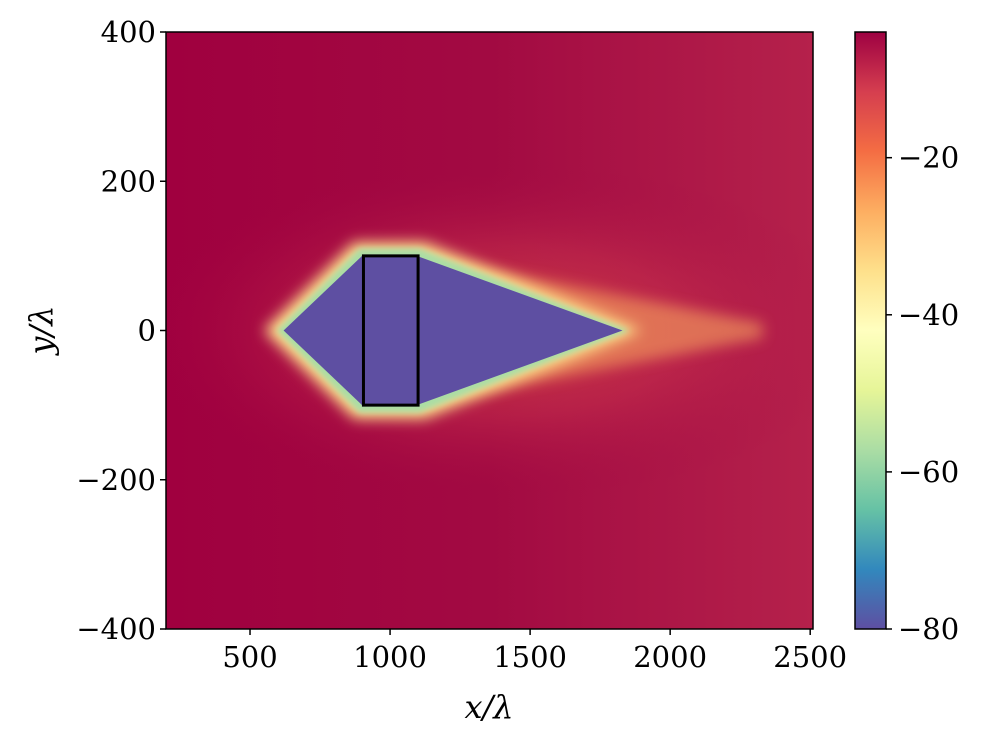 This screenshot has height=747, width=996. Describe the element at coordinates (121, 330) in the screenshot. I see `y-axis-ticks: 400 200 0 −200 −400` at that location.